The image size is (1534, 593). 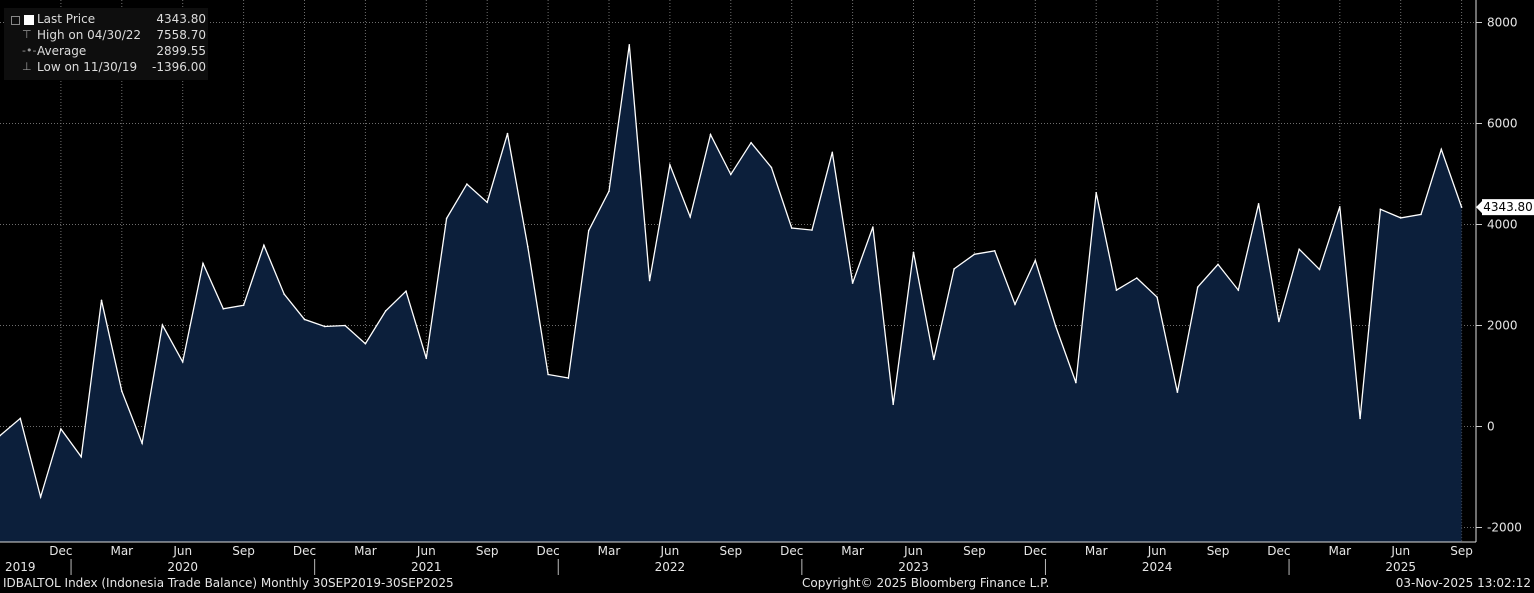 I want to click on legend-value: 7558.70, so click(x=181, y=35).